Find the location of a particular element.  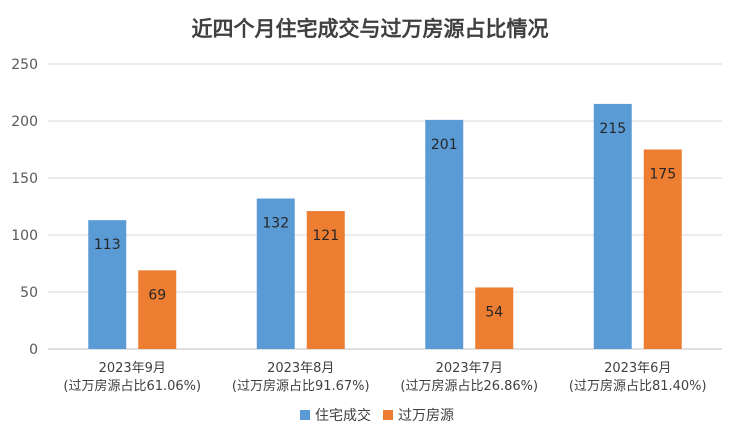

y-axis-tick-labels: 0 50 100 150 200 250 is located at coordinates (24, 207).